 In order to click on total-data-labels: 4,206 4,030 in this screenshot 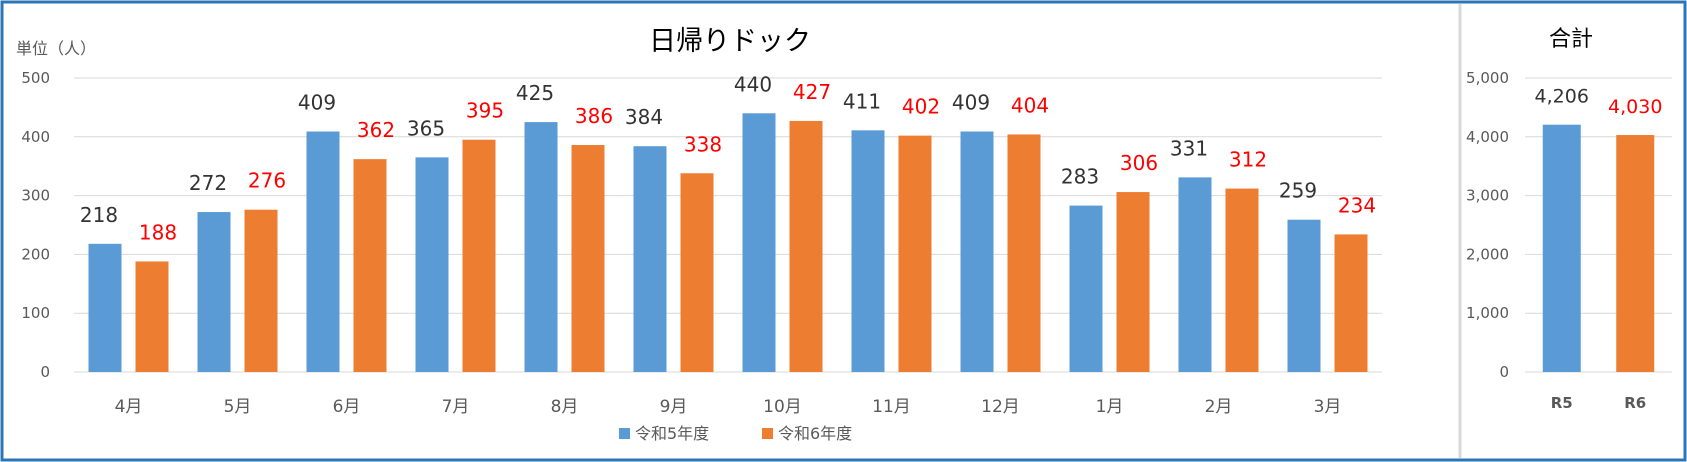, I will do `click(1599, 102)`.